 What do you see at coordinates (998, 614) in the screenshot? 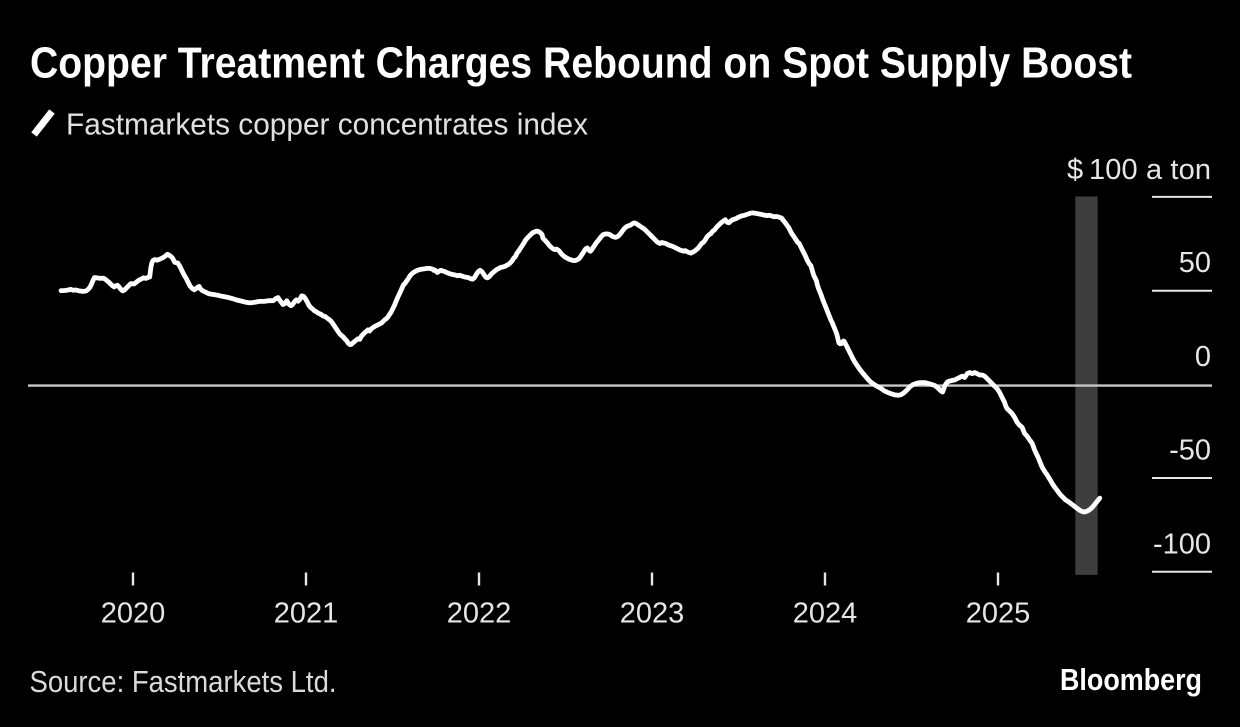
I see `svg-text: 2025` at bounding box center [998, 614].